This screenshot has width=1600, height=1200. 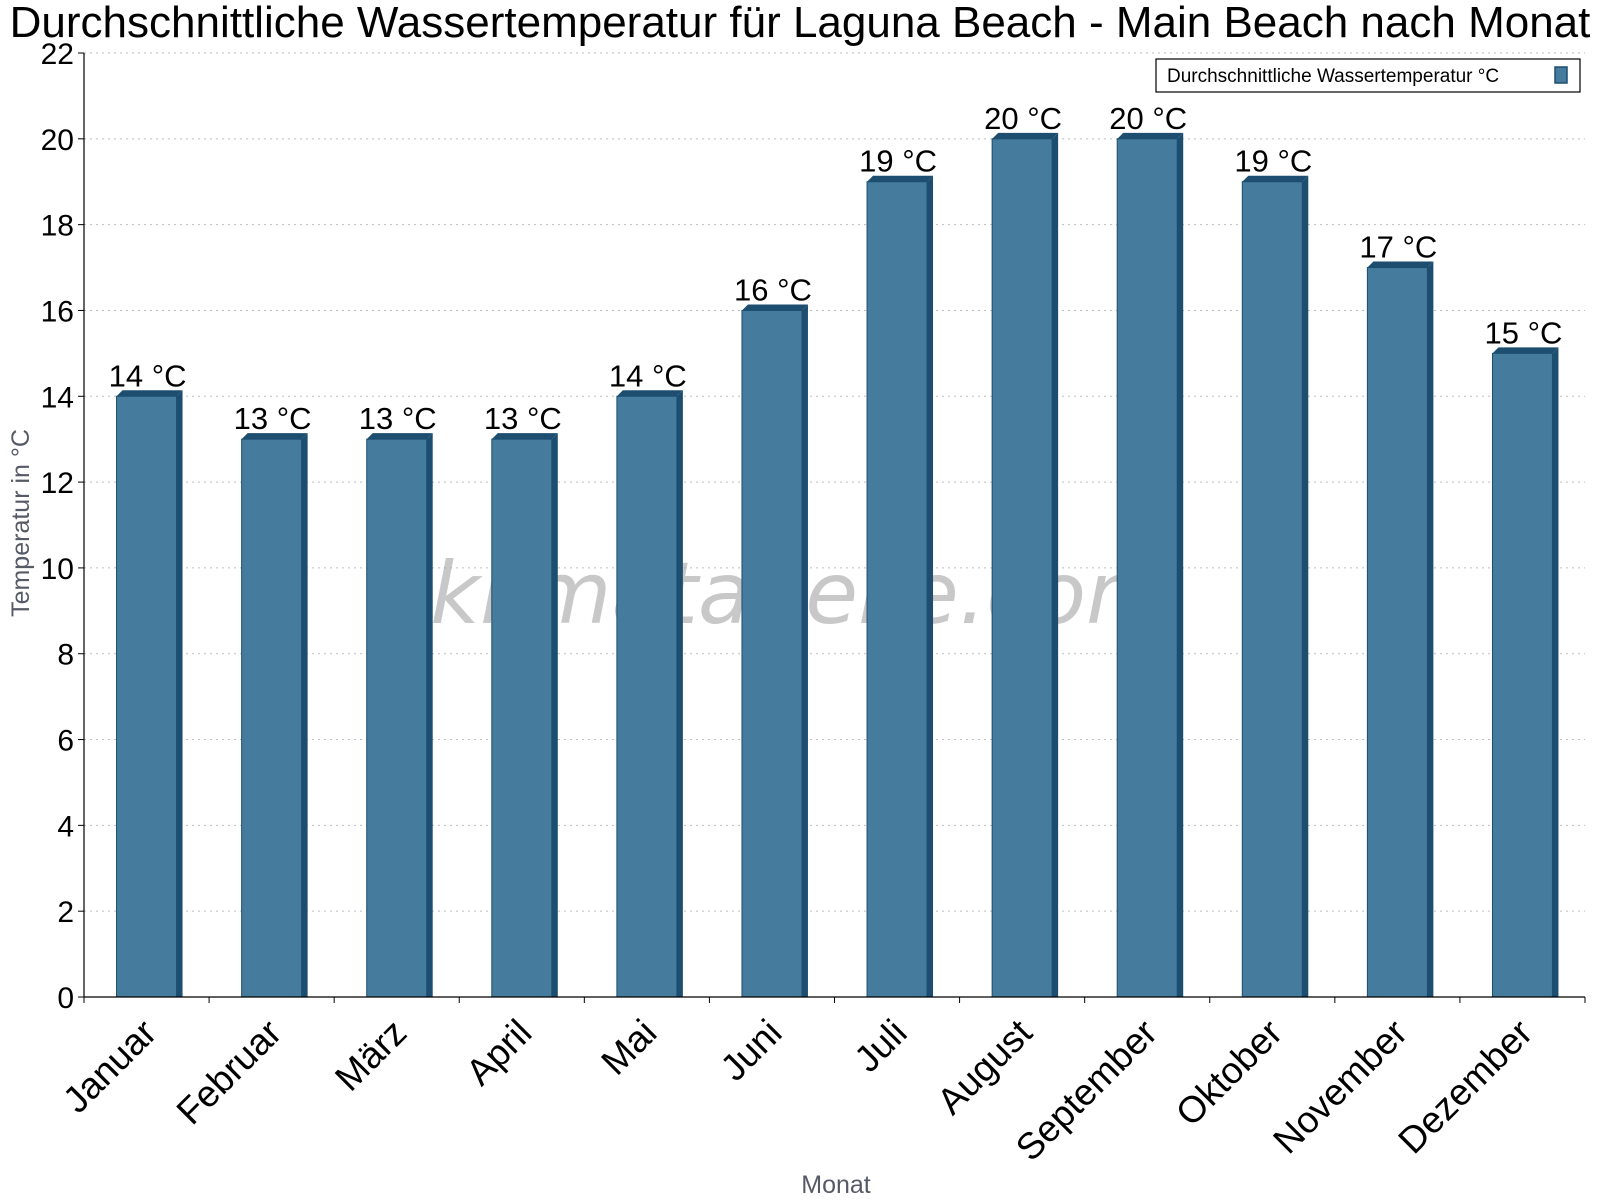 I want to click on data-label: 16 °C, so click(x=773, y=289).